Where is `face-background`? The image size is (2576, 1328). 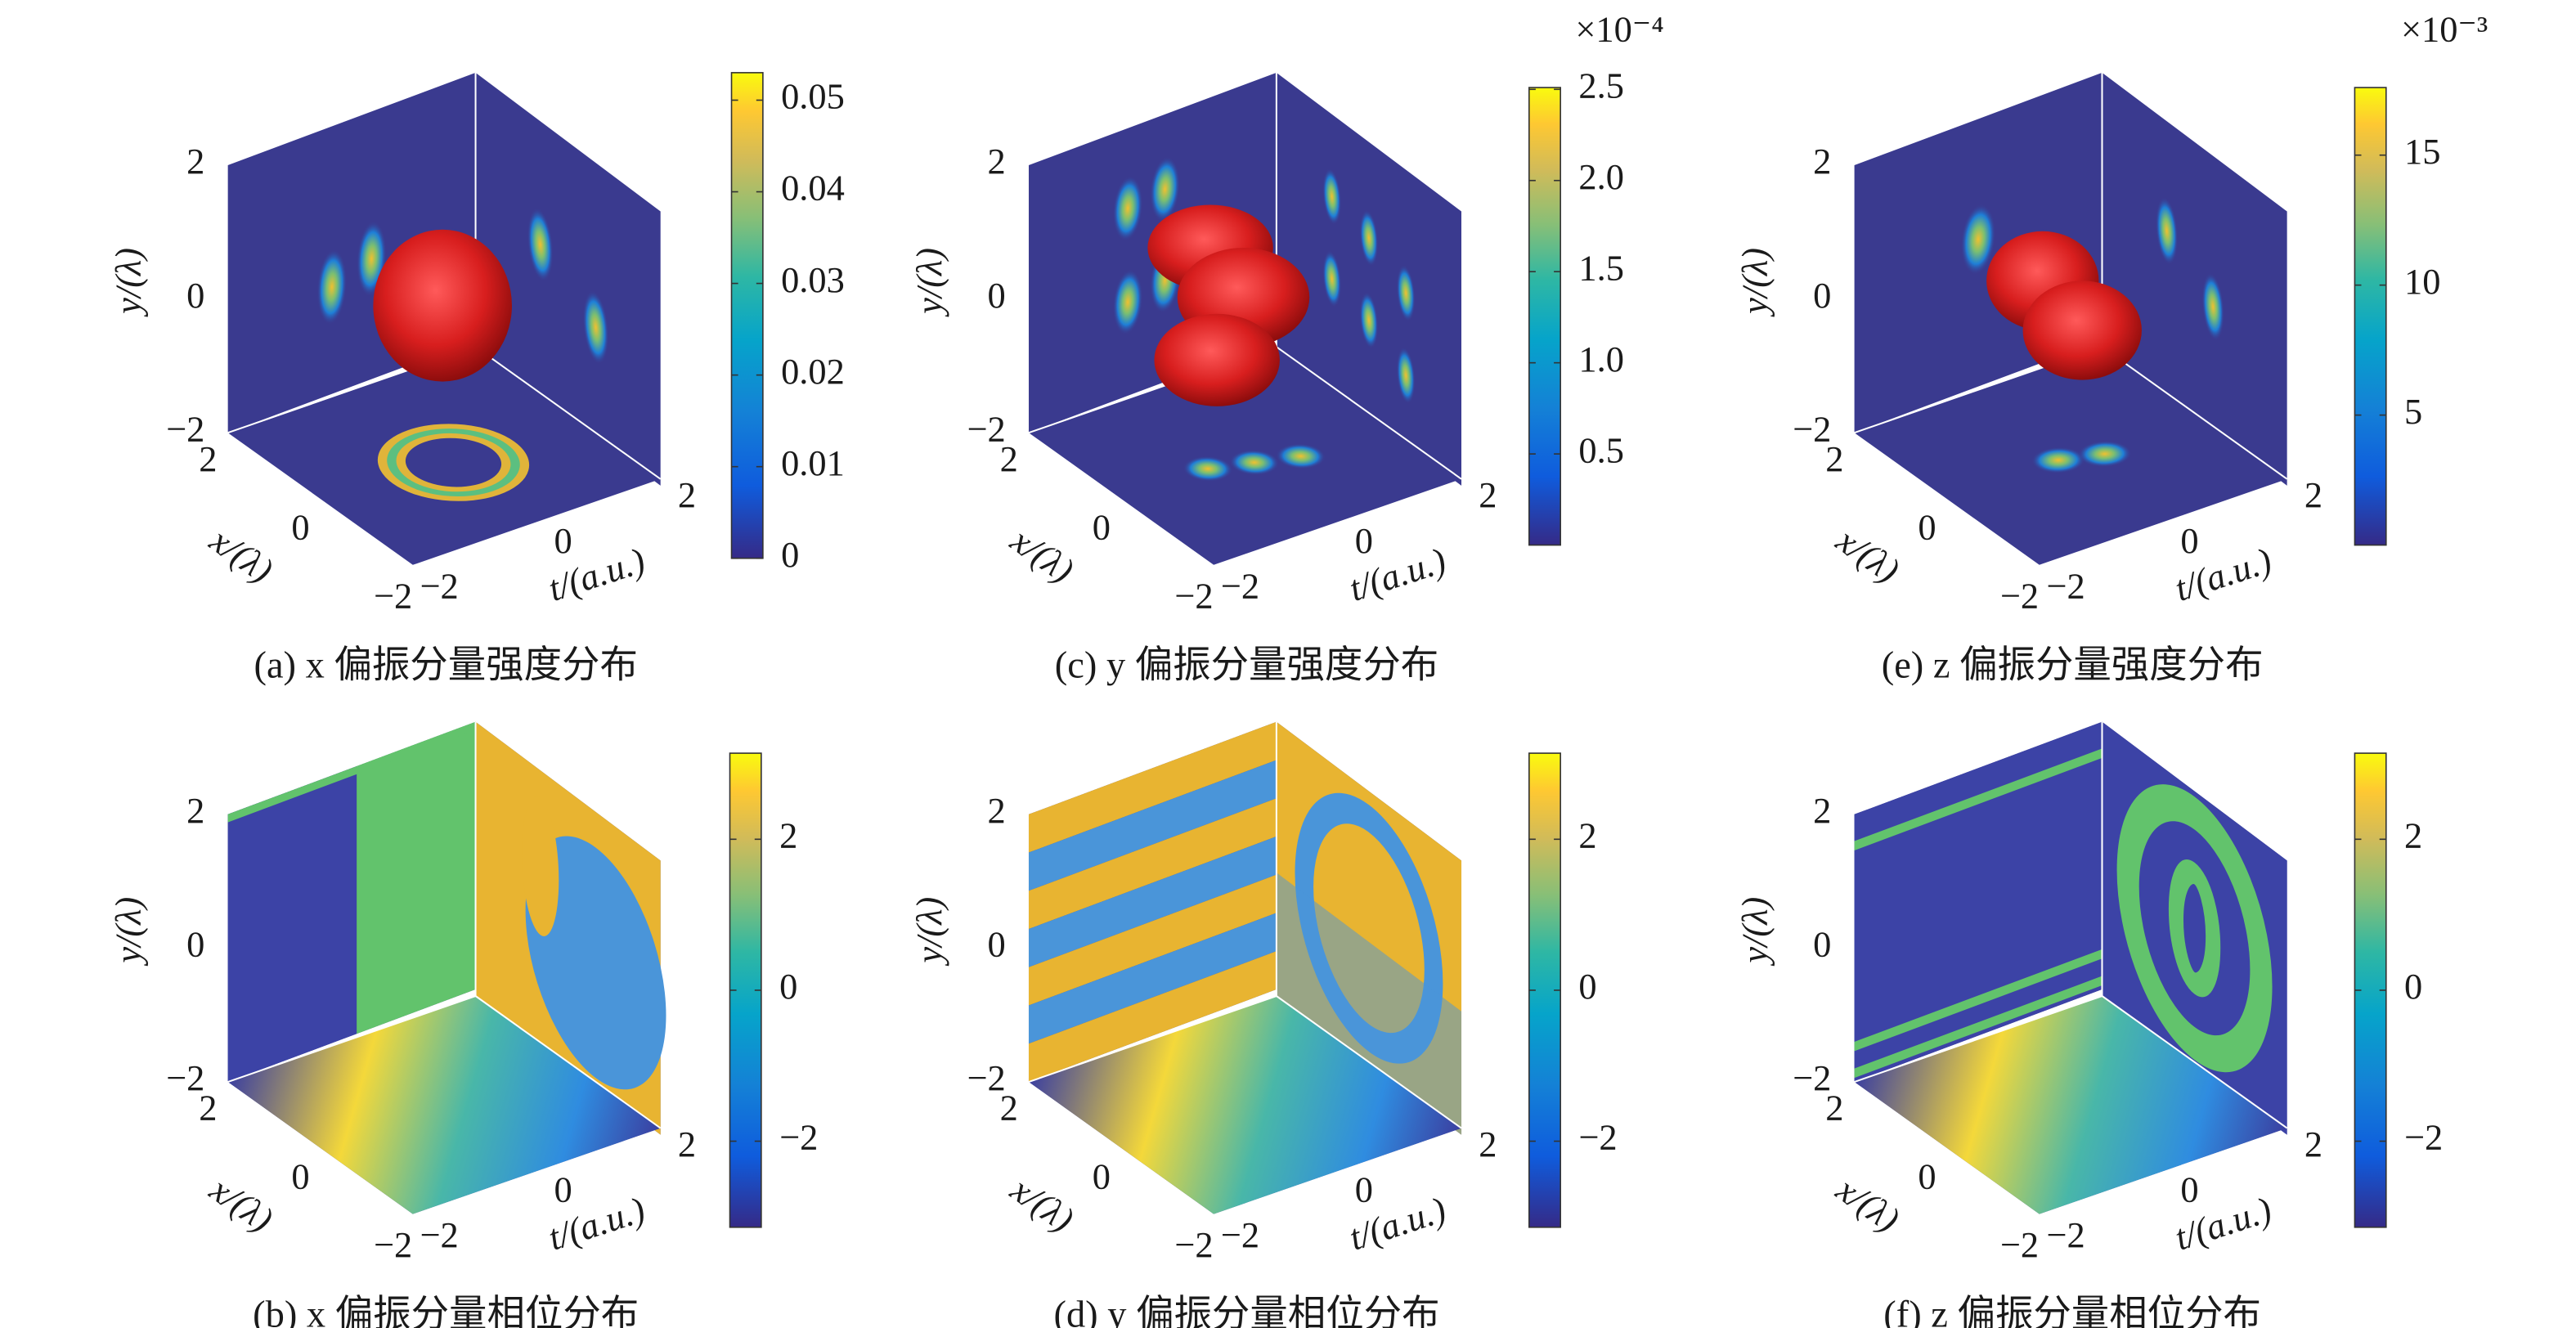 face-background is located at coordinates (444, 456).